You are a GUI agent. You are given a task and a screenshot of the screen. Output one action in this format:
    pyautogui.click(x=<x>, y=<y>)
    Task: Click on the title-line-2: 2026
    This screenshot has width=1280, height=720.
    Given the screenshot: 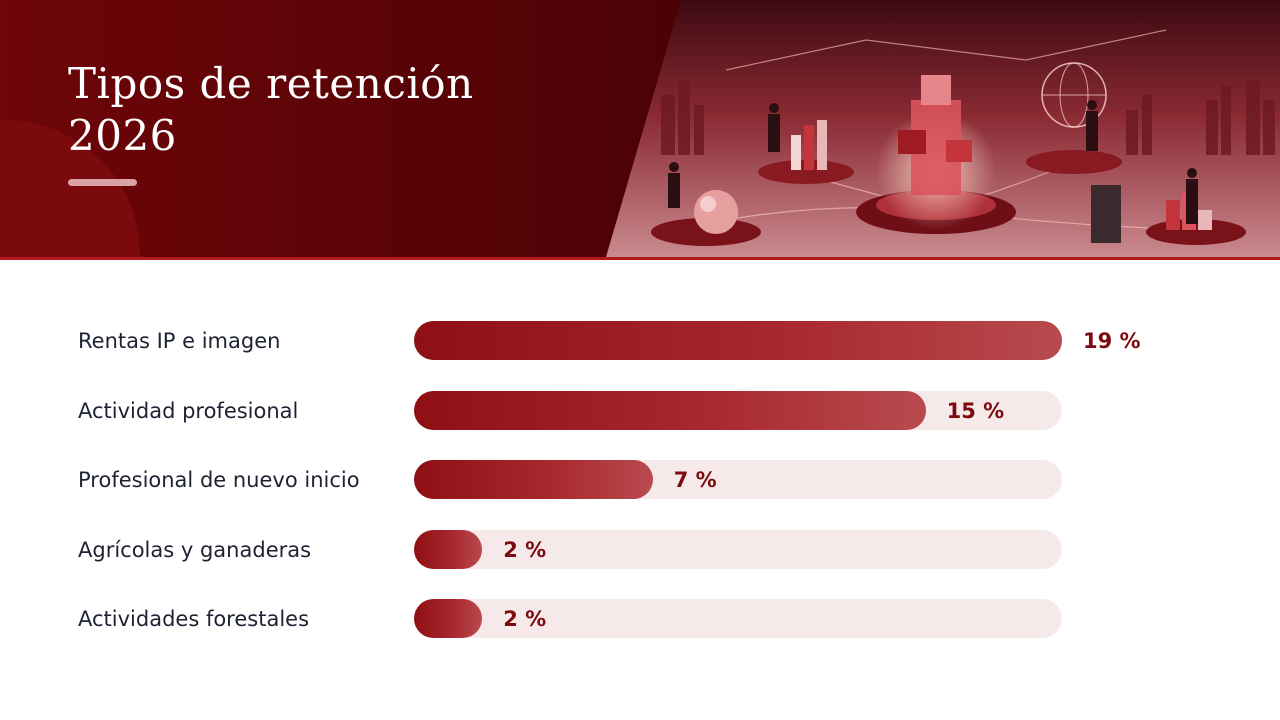 What is the action you would take?
    pyautogui.click(x=122, y=135)
    